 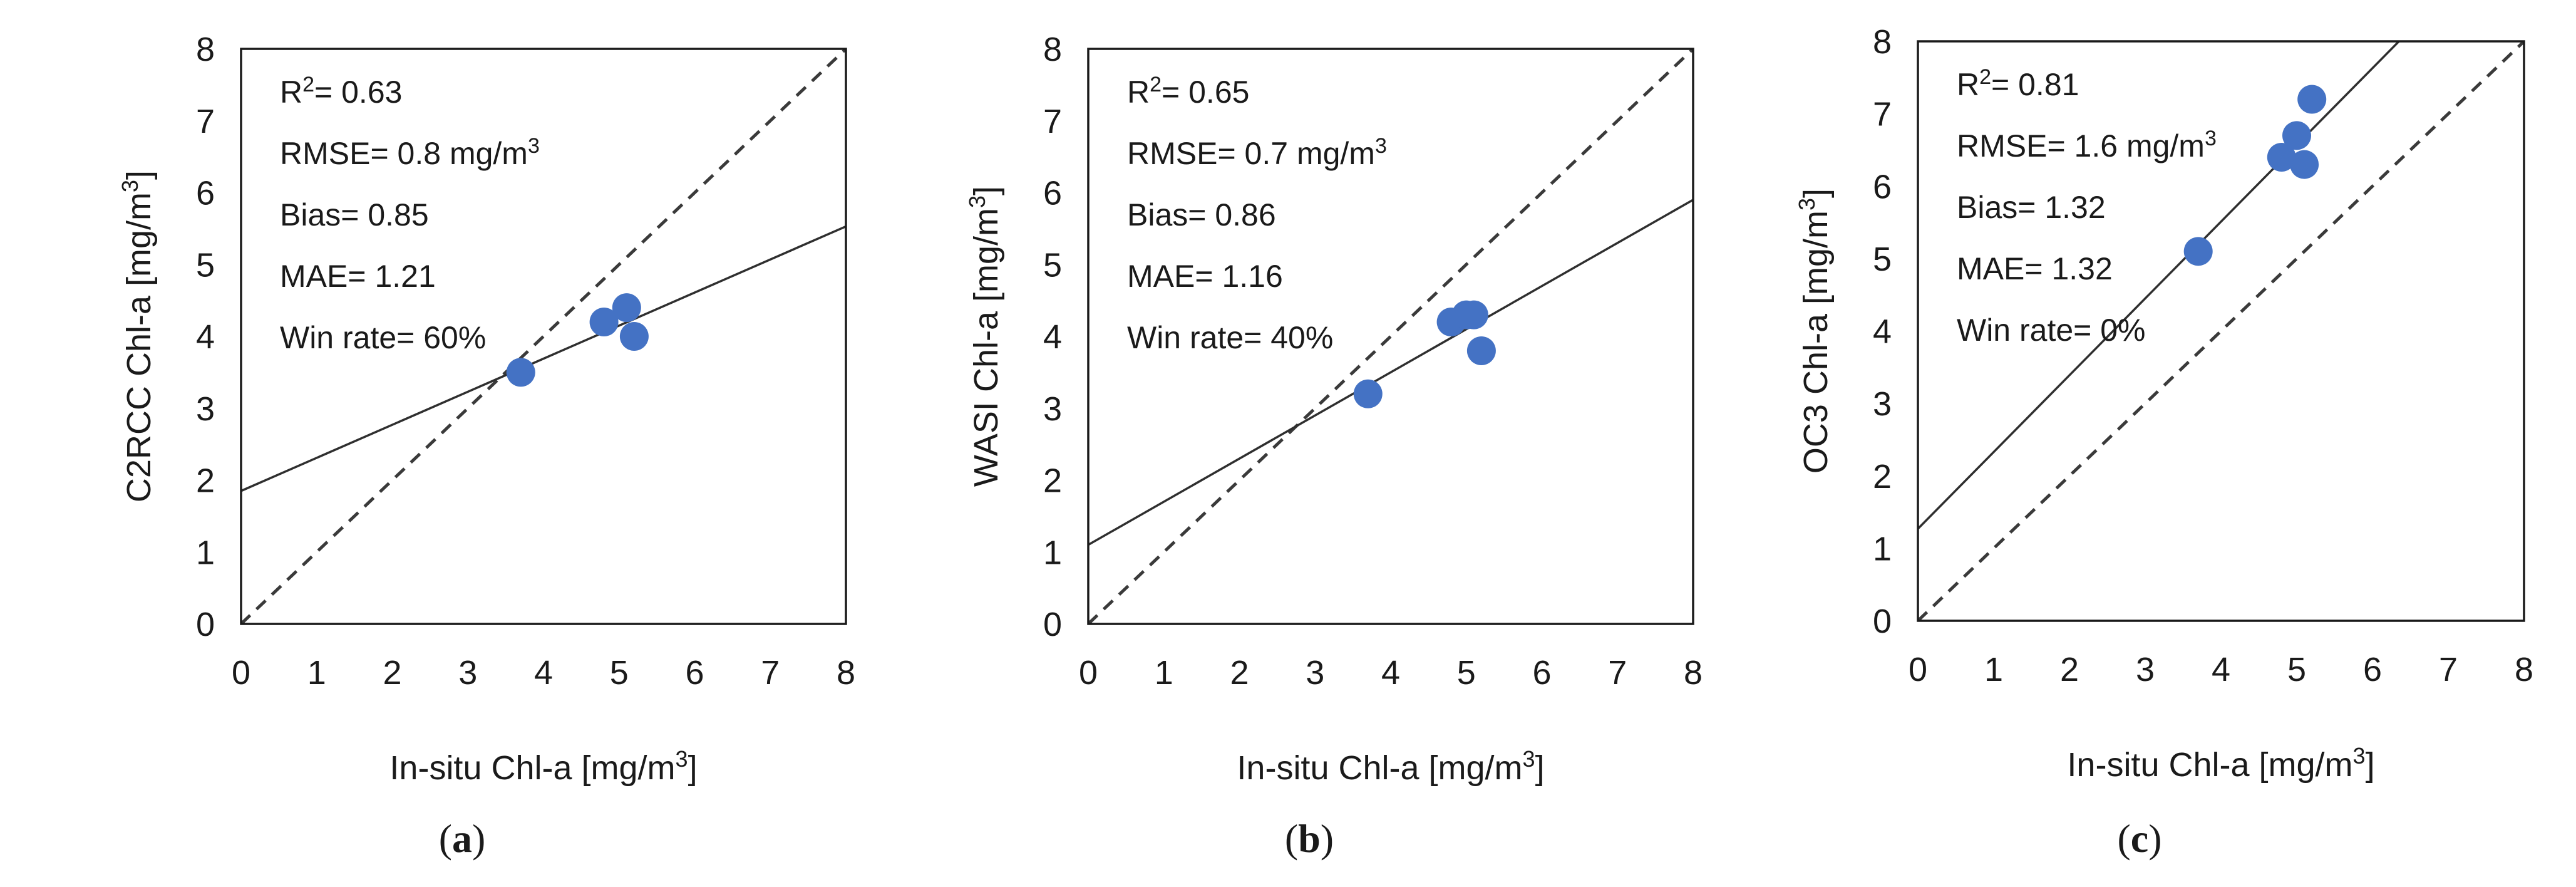 What do you see at coordinates (2139, 838) in the screenshot?
I see `panel-caption: (c)` at bounding box center [2139, 838].